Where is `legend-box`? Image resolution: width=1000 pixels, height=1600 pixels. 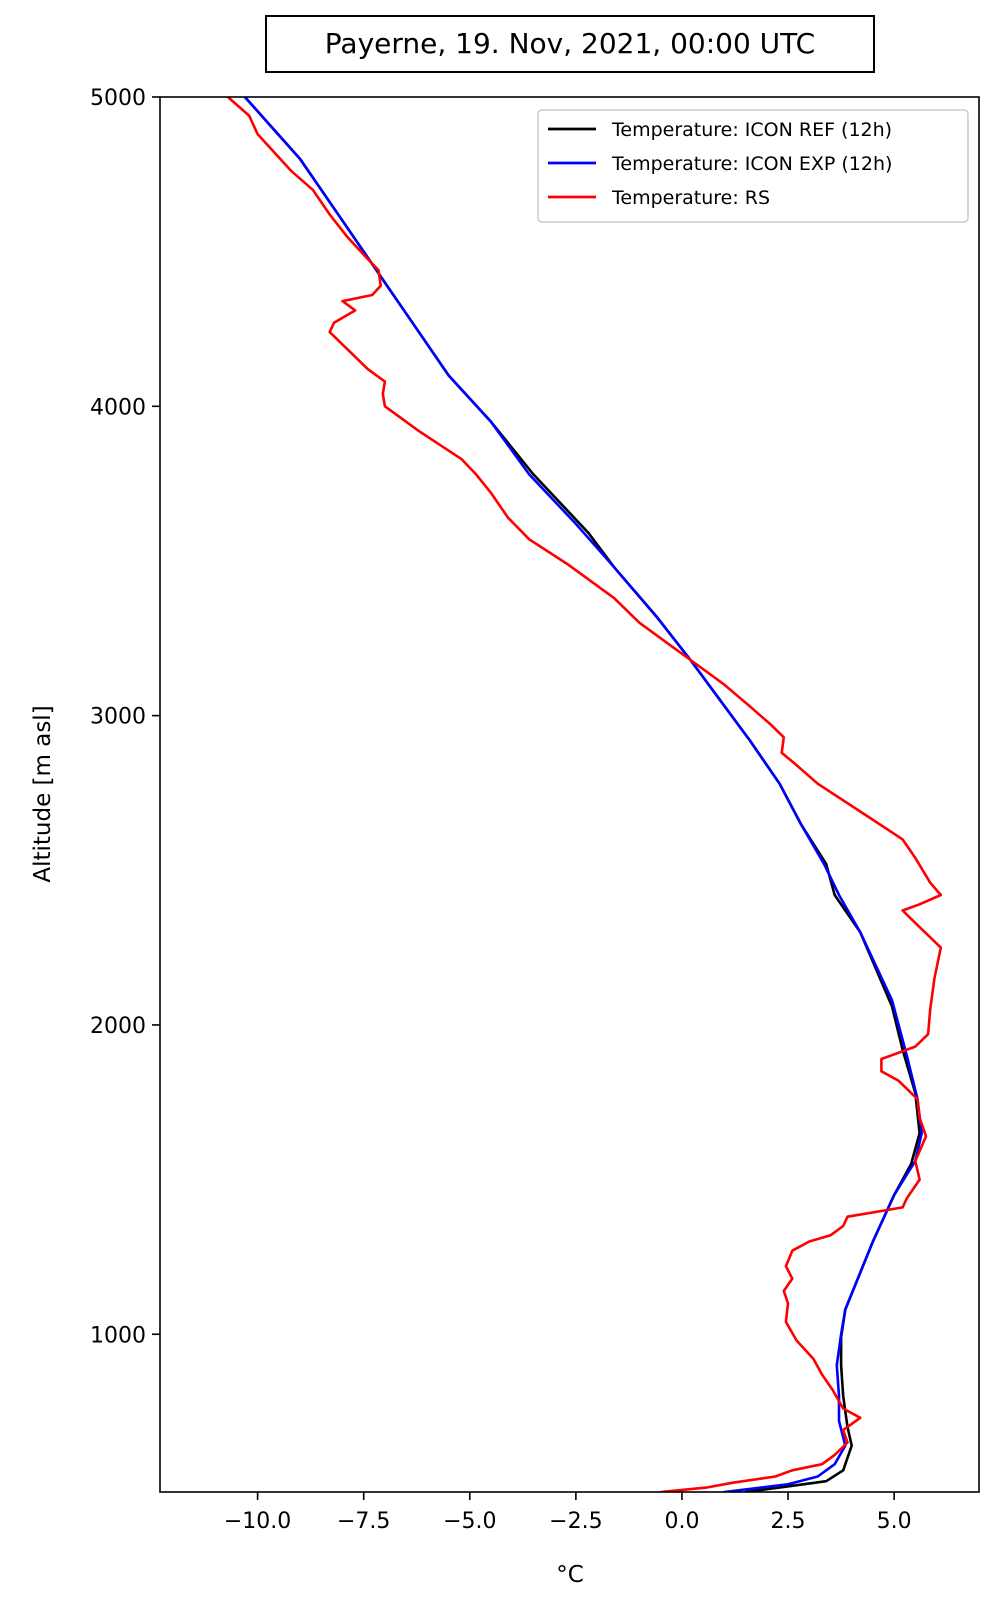
legend-box is located at coordinates (753, 166).